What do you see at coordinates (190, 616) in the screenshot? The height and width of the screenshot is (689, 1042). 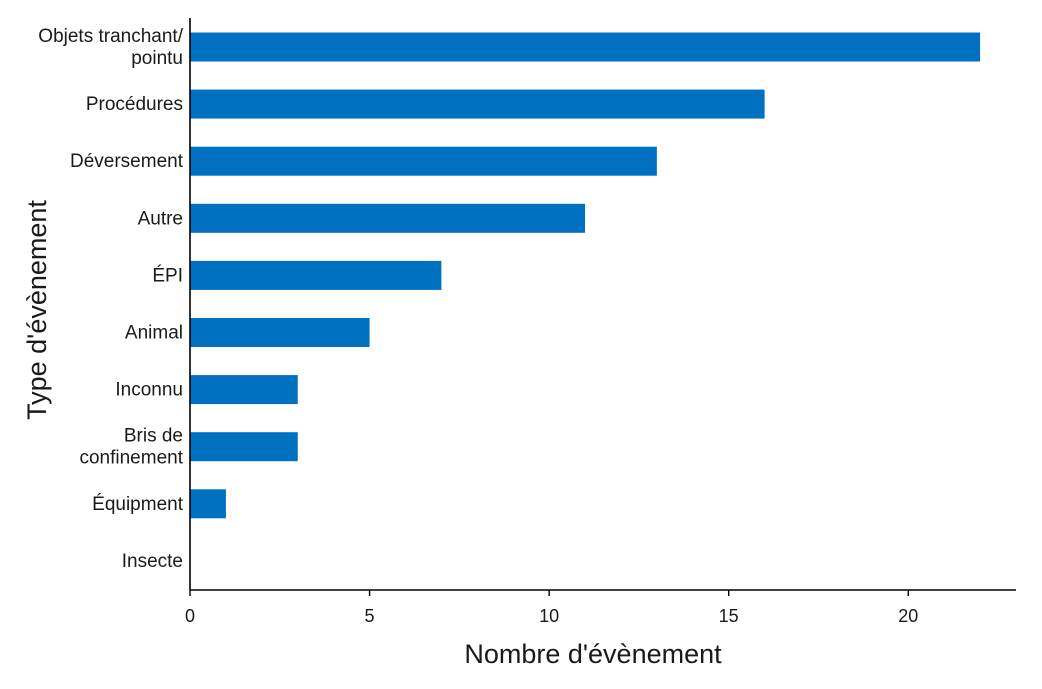 I see `x-tick-label: 0` at bounding box center [190, 616].